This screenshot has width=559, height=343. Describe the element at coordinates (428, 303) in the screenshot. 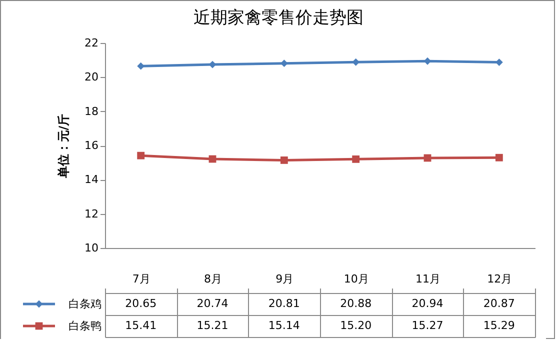

I see `data-label: 20.94` at that location.